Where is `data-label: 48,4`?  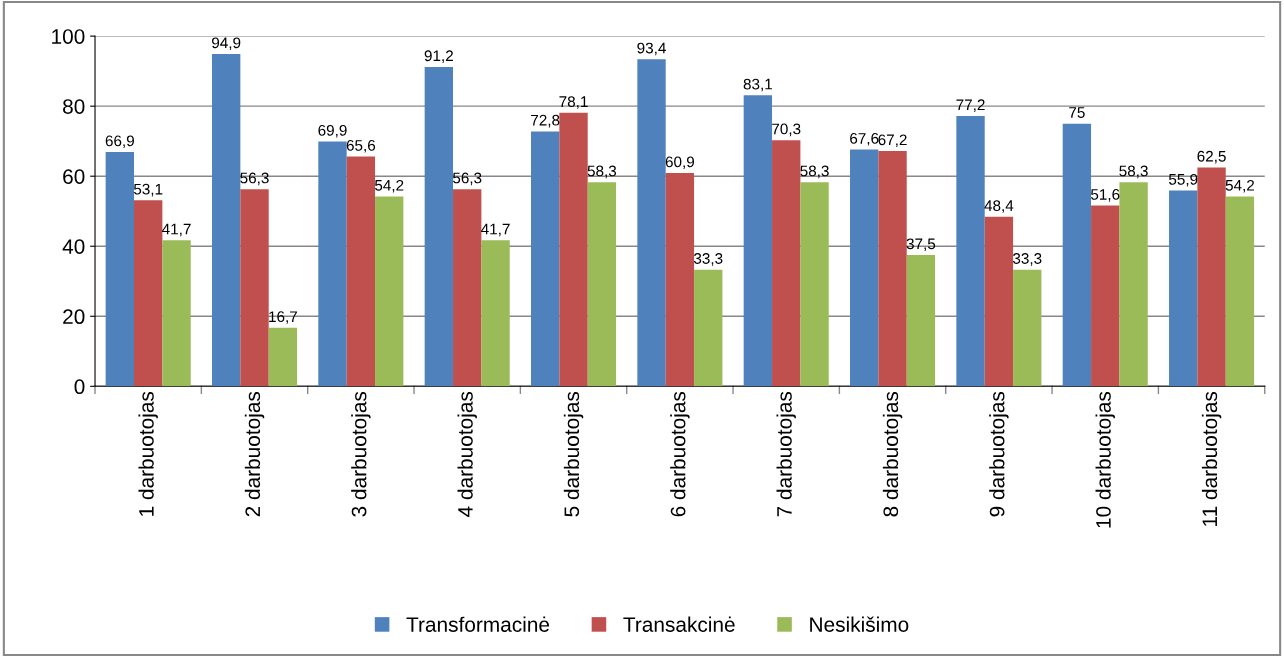
data-label: 48,4 is located at coordinates (999, 206).